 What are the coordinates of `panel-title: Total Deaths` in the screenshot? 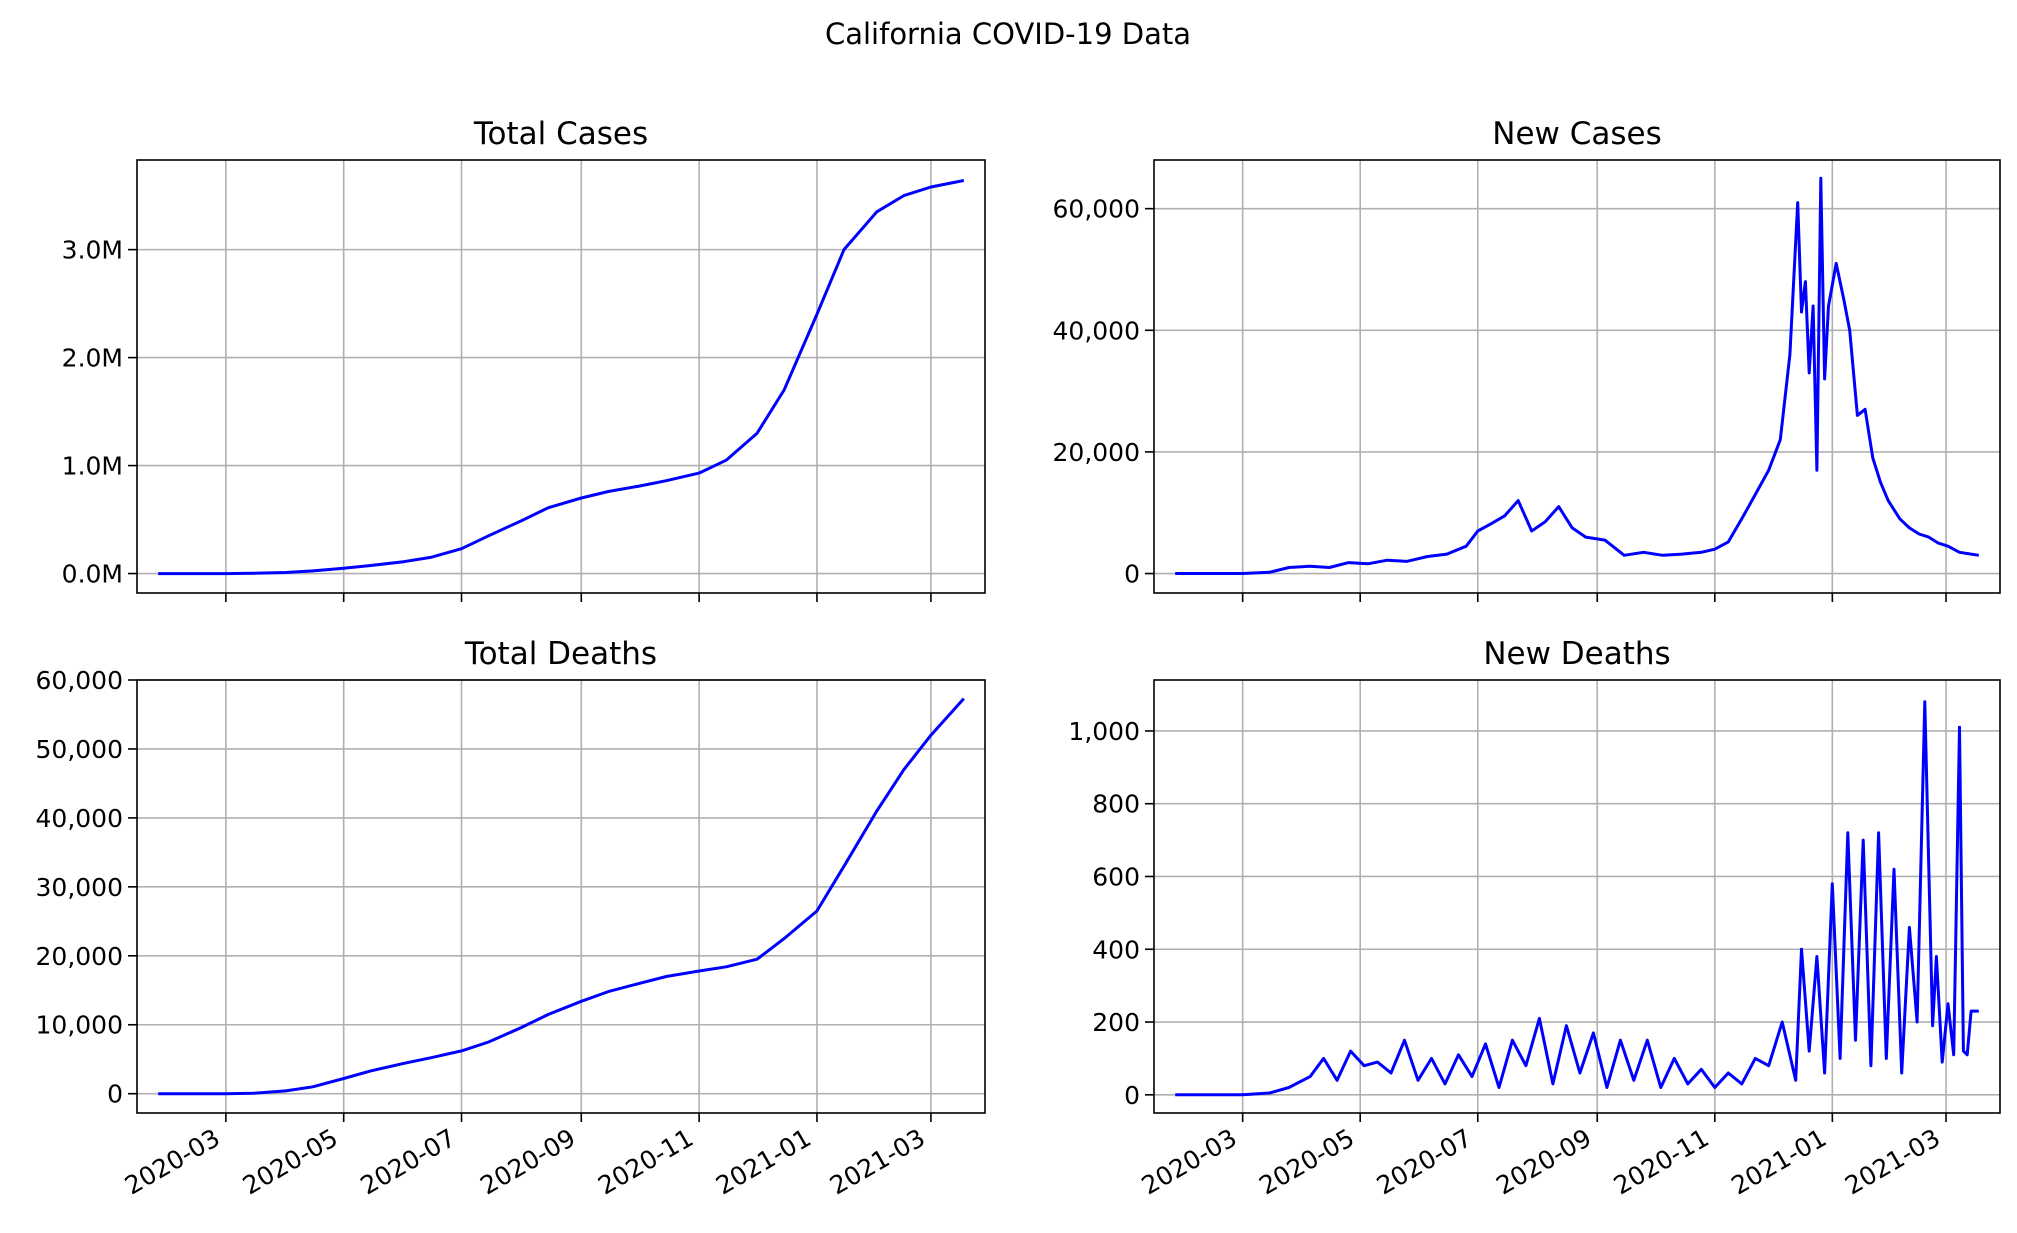 It's located at (560, 654).